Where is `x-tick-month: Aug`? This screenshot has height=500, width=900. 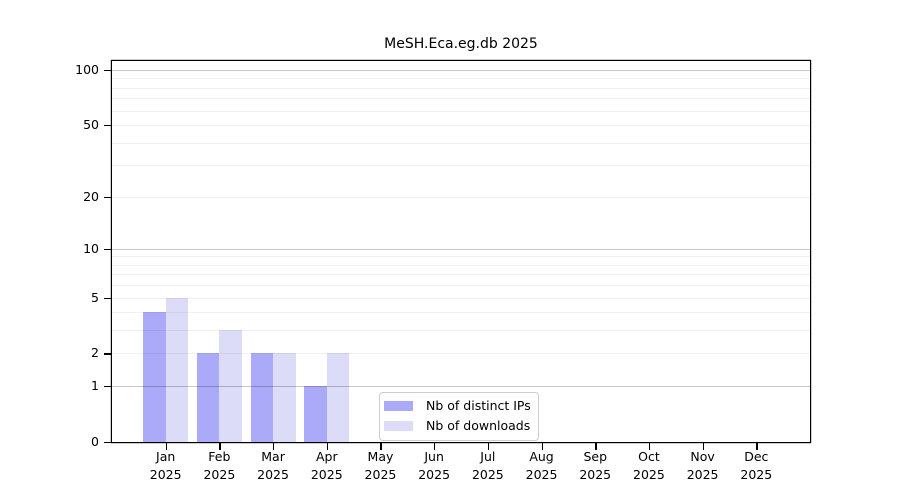 x-tick-month: Aug is located at coordinates (541, 456).